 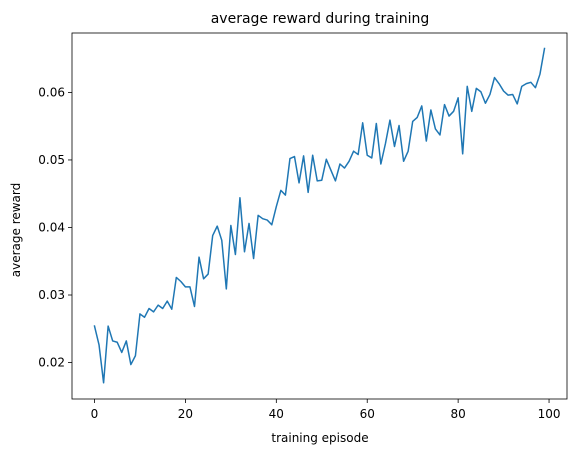 What do you see at coordinates (457, 414) in the screenshot?
I see `x-tick-label: 80` at bounding box center [457, 414].